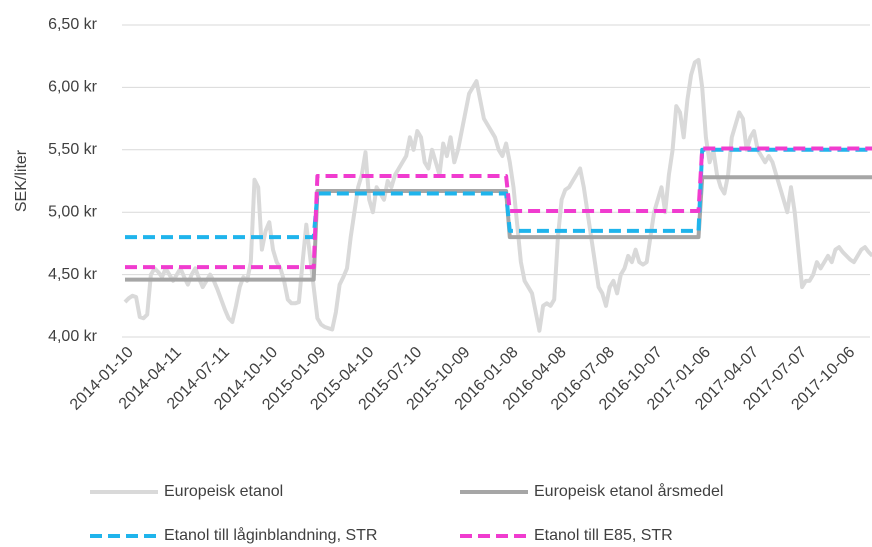  I want to click on y-tick-label: 5,50 kr, so click(73, 149).